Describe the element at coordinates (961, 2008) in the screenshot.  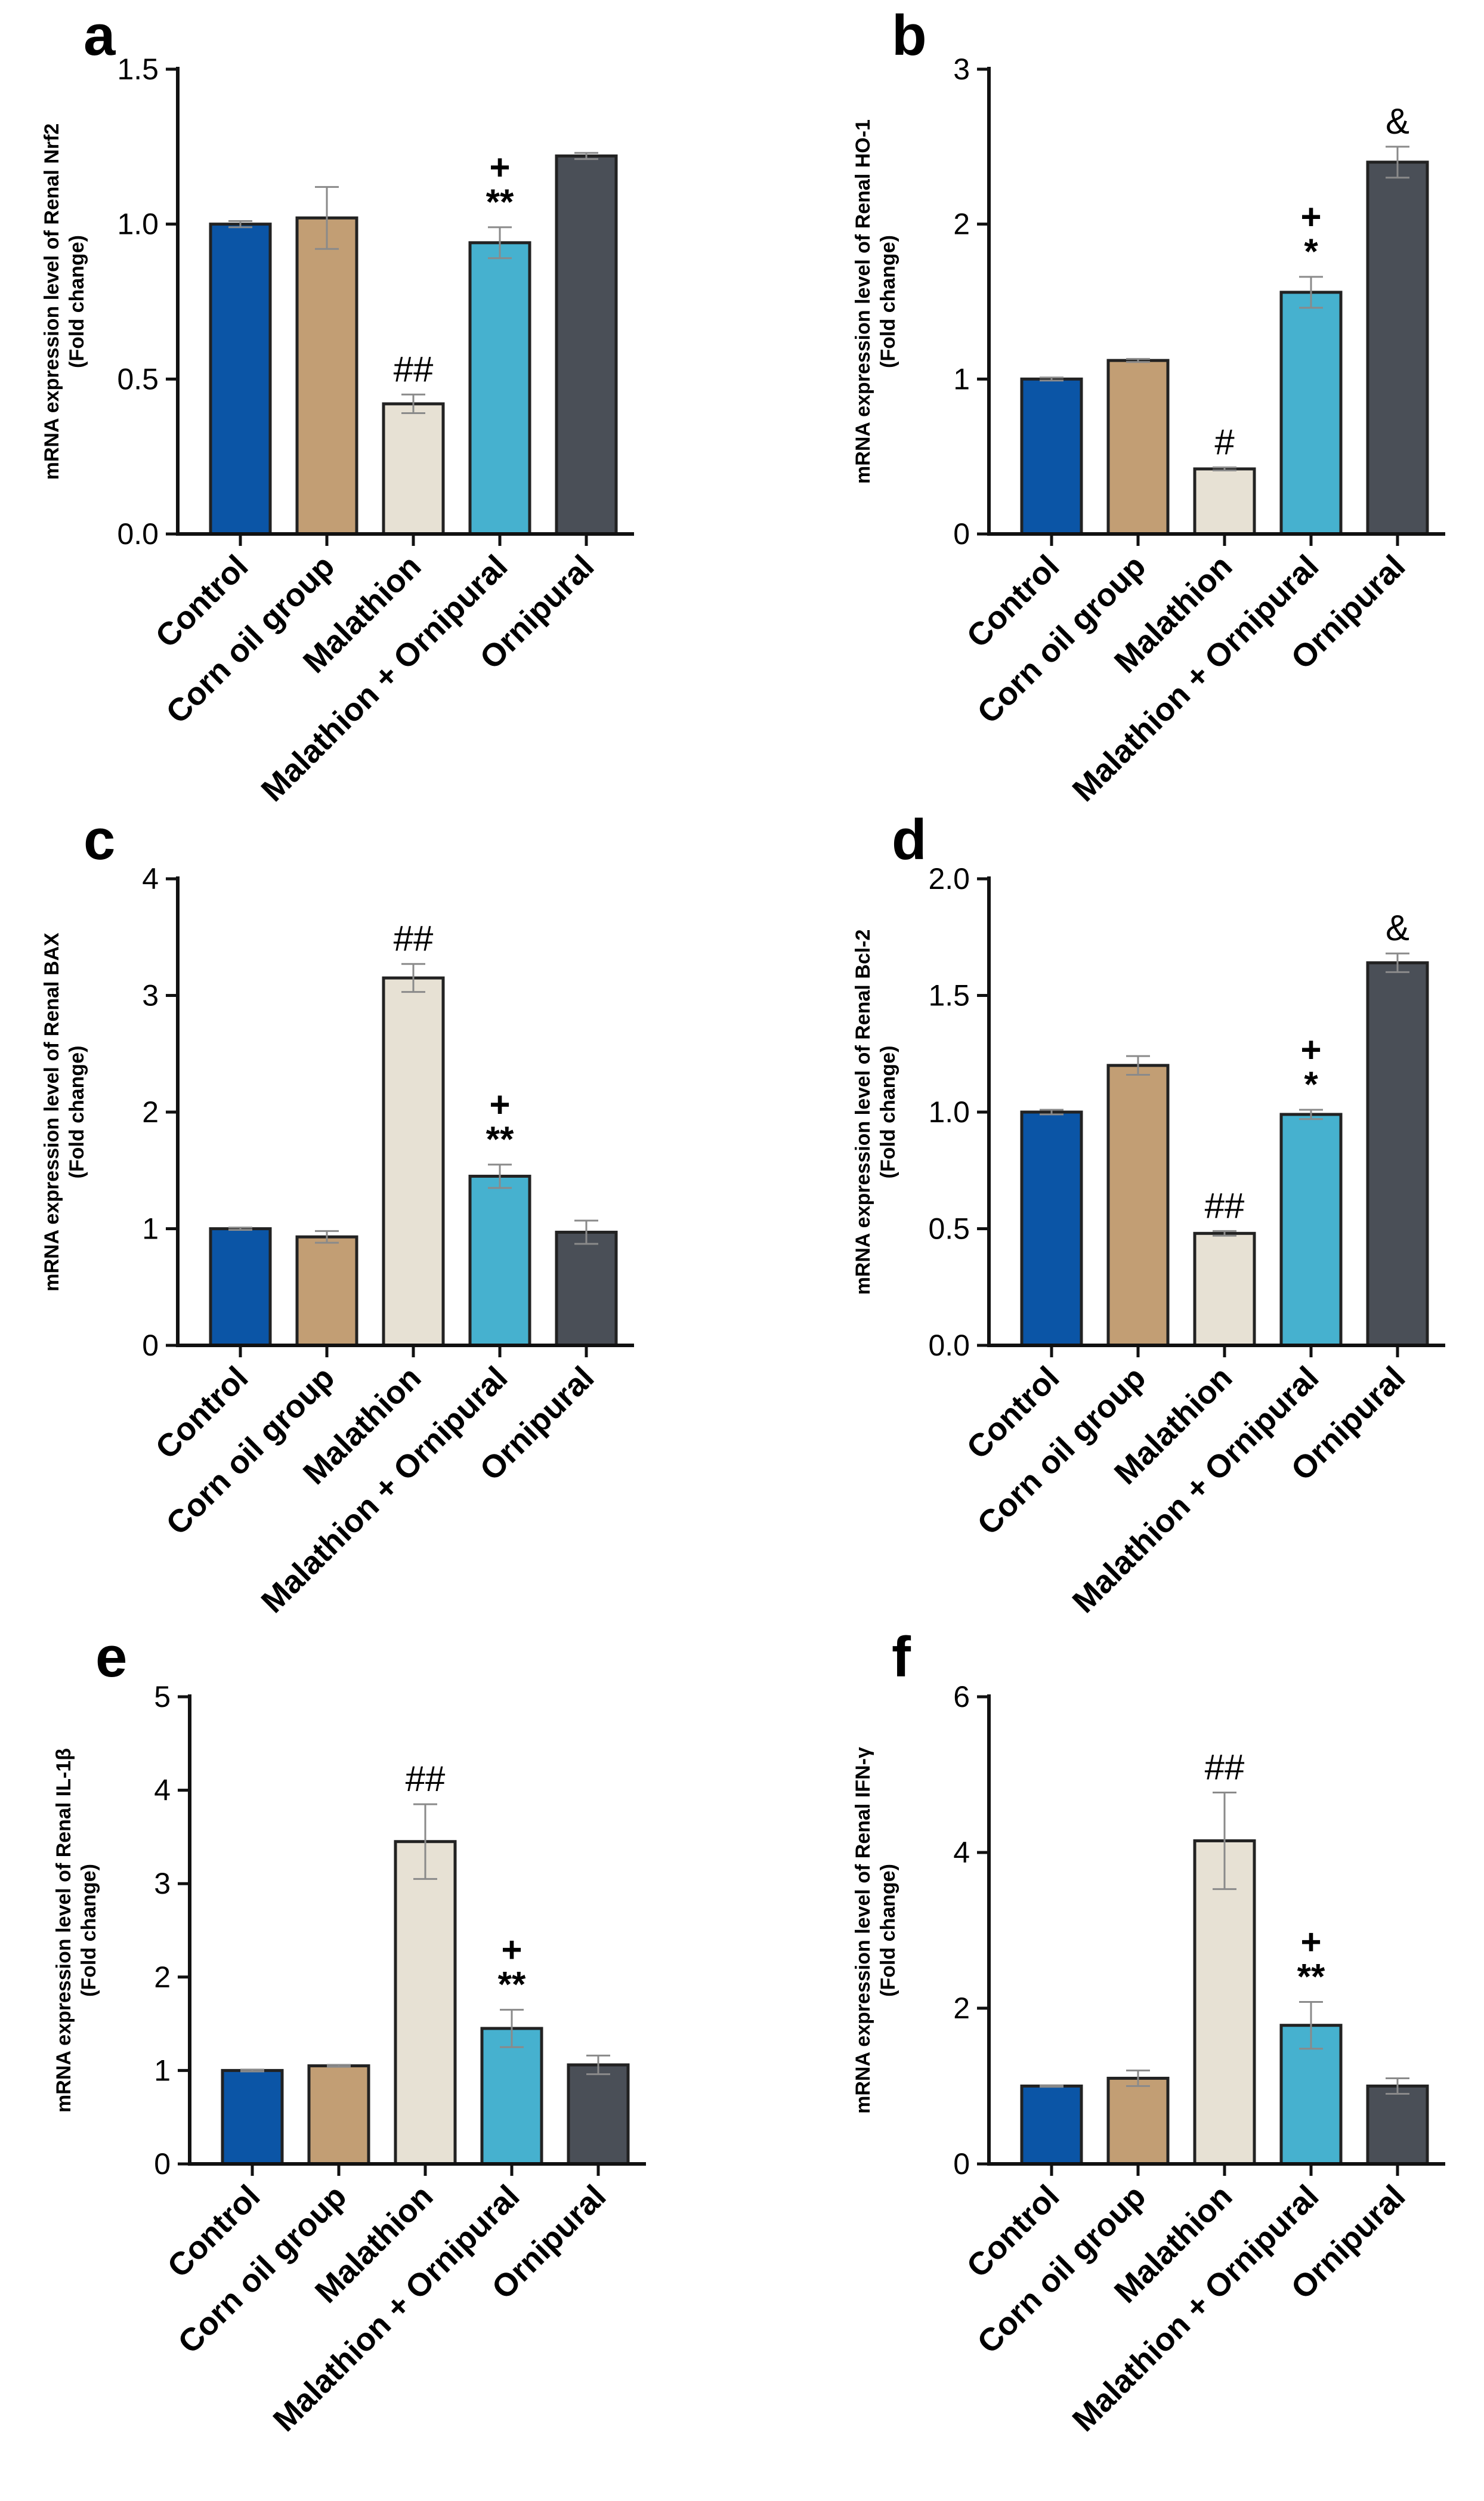
I see `y-tick-label-f-1: 2` at that location.